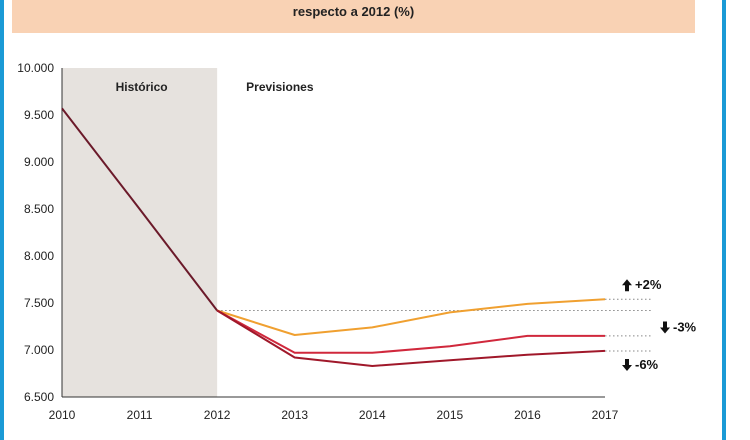 The width and height of the screenshot is (750, 440). I want to click on x-tick-label: 2016, so click(527, 415).